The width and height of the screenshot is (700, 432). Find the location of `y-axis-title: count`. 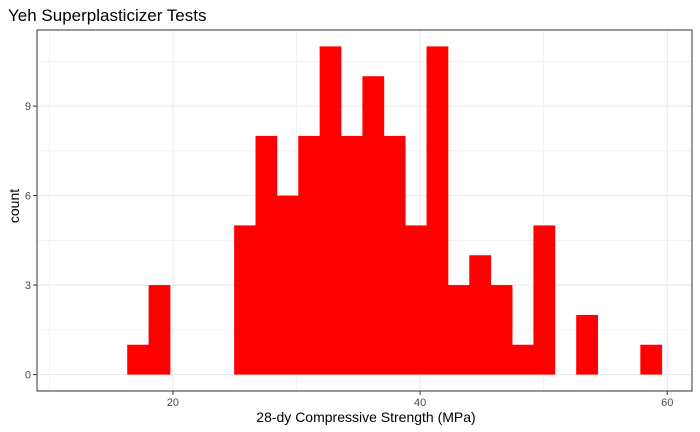

y-axis-title: count is located at coordinates (14, 206).